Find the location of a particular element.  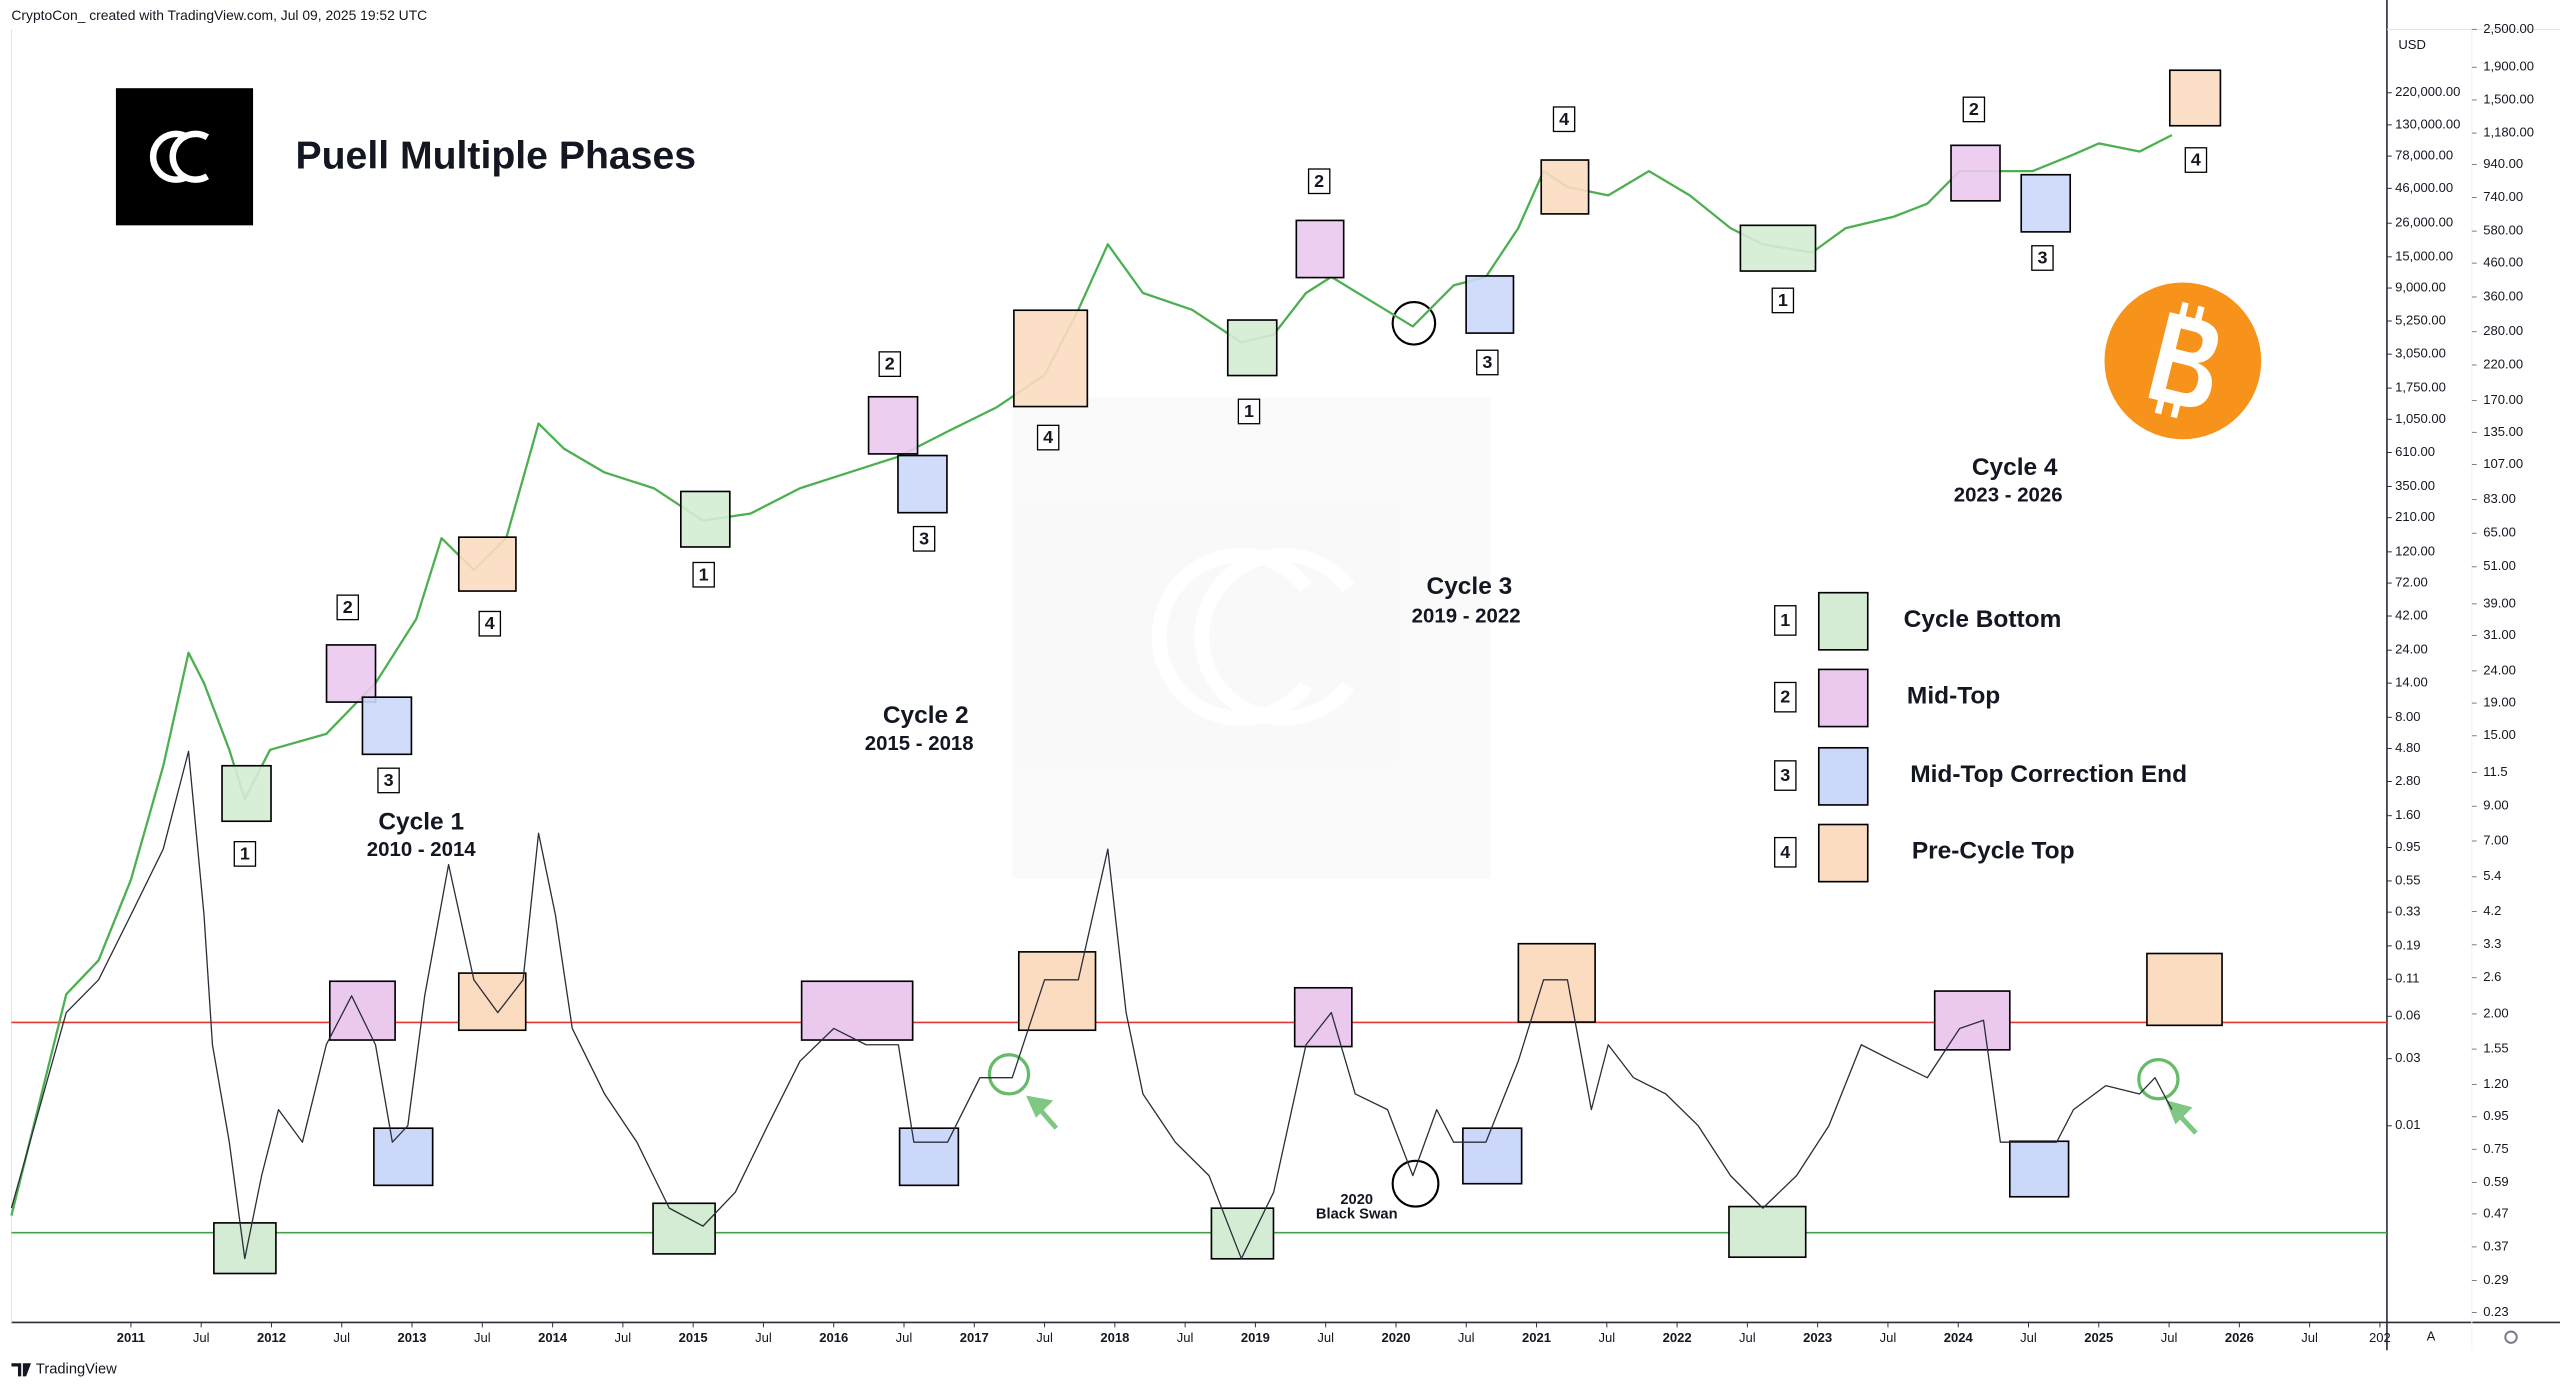

y-tick-label: 0.95 is located at coordinates (2407, 846).